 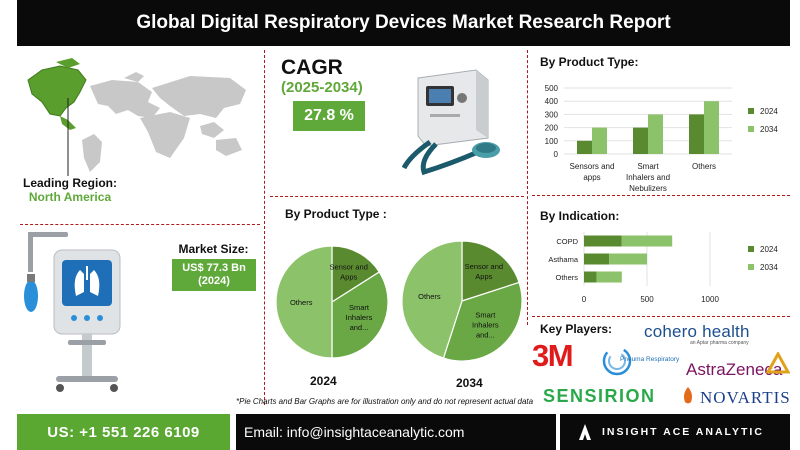 What do you see at coordinates (663, 268) in the screenshot?
I see `bar-chart-indication: 0 500 1000 COPD Asthama Others 2024 2034` at bounding box center [663, 268].